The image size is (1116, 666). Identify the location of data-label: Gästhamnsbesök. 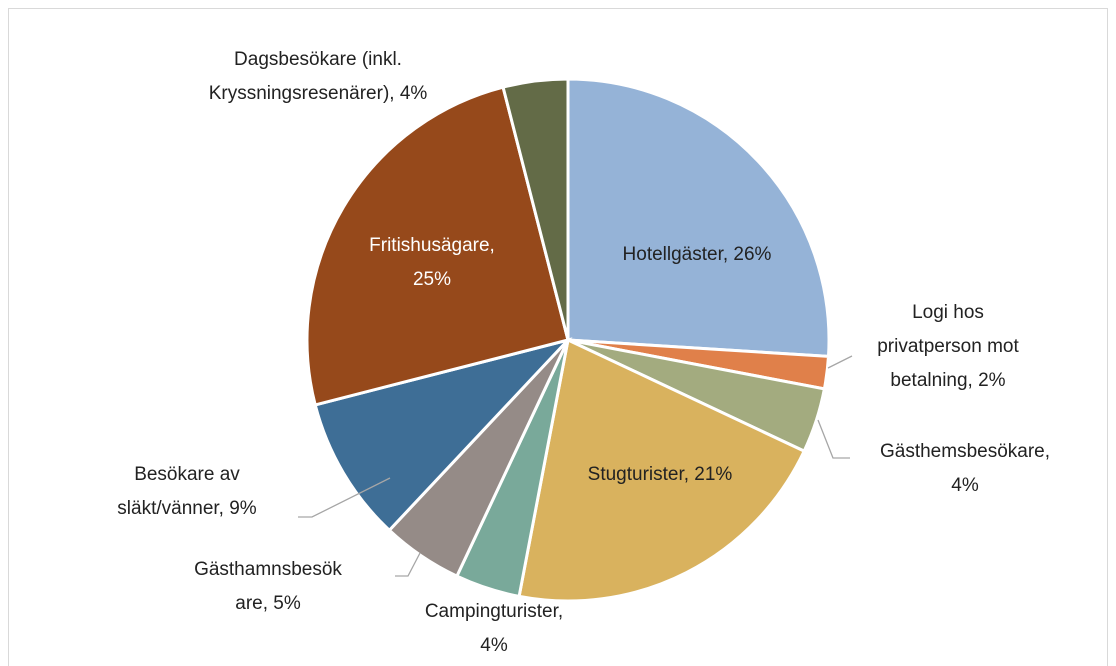
(268, 569).